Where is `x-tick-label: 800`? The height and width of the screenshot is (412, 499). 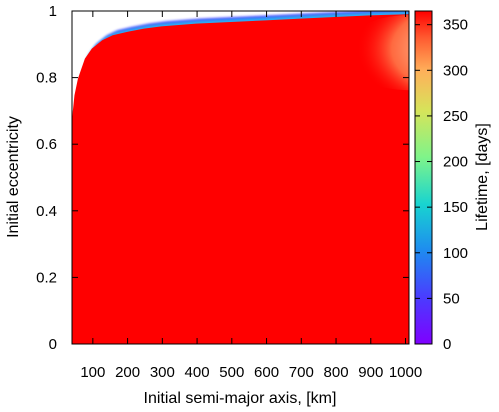 x-tick-label: 800 is located at coordinates (336, 372).